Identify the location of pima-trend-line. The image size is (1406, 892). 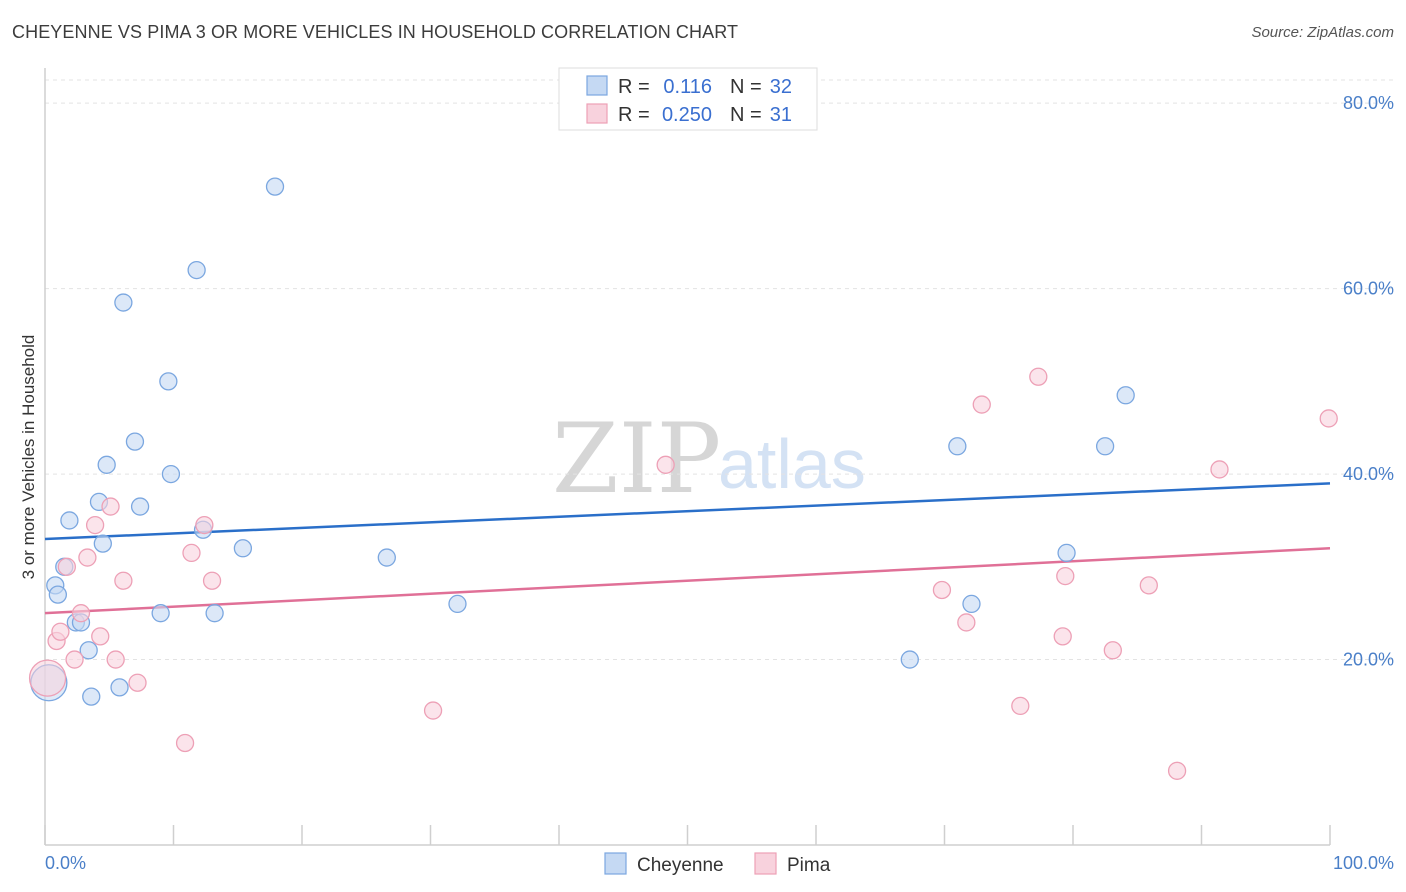
(687, 581).